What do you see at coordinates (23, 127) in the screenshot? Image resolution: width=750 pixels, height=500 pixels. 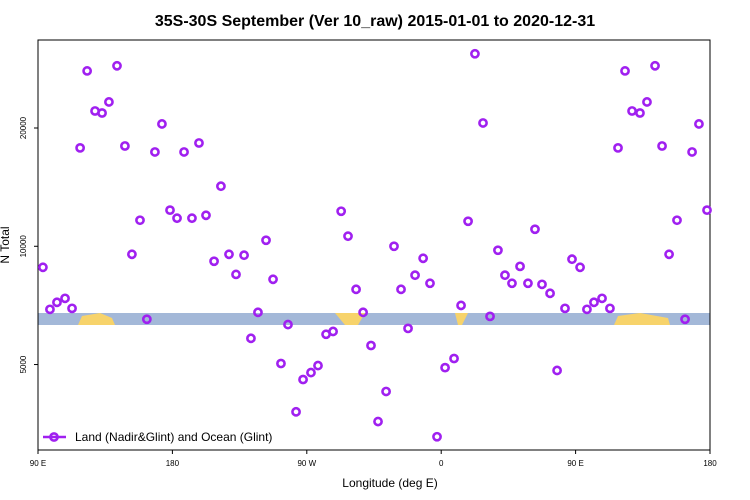 I see `y-tick-label: 20000` at bounding box center [23, 127].